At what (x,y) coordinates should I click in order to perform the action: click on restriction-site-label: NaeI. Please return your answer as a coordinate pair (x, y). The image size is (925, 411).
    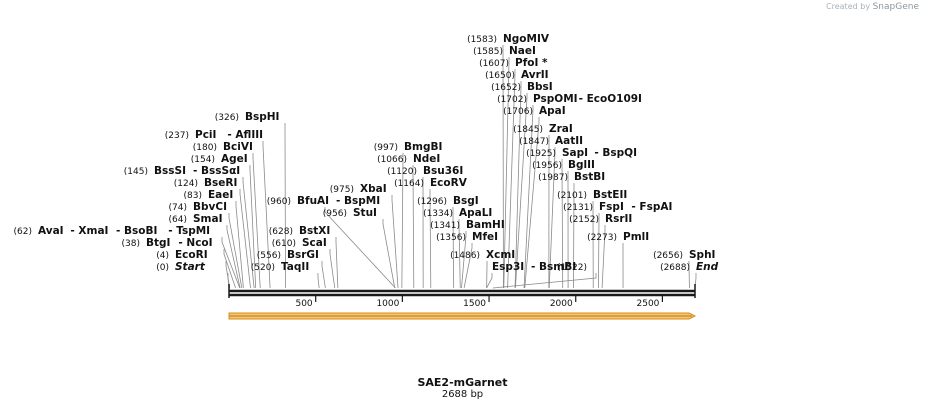
    Looking at the image, I should click on (522, 51).